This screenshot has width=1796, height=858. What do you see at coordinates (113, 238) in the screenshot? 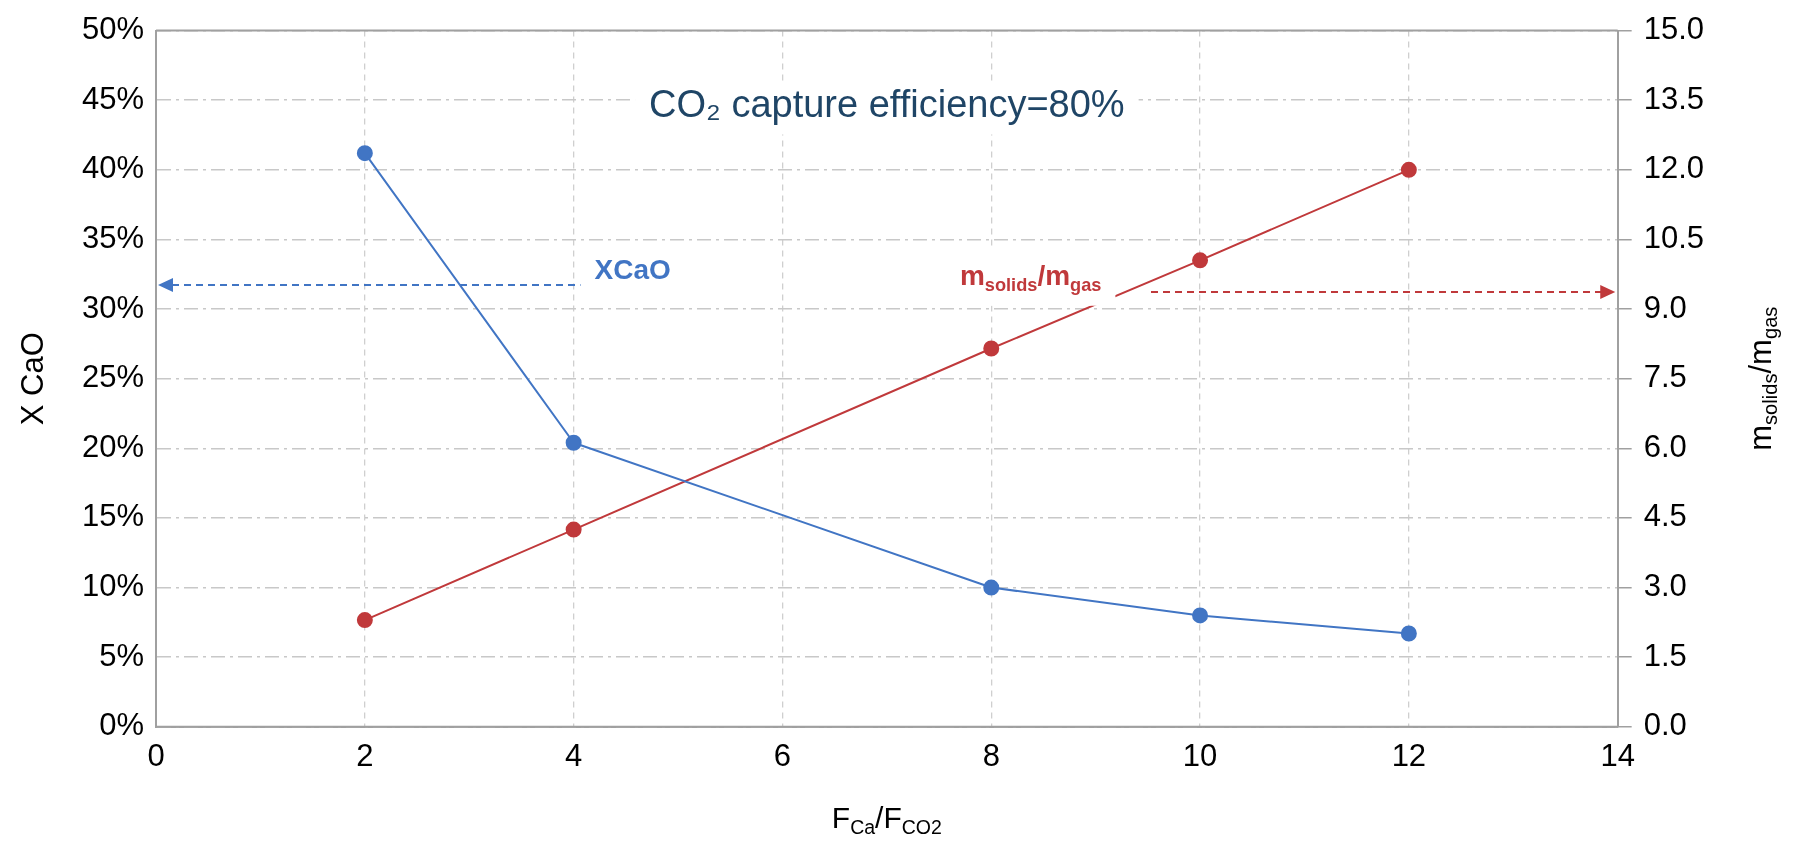
I see `y-tick-label: 35%` at bounding box center [113, 238].